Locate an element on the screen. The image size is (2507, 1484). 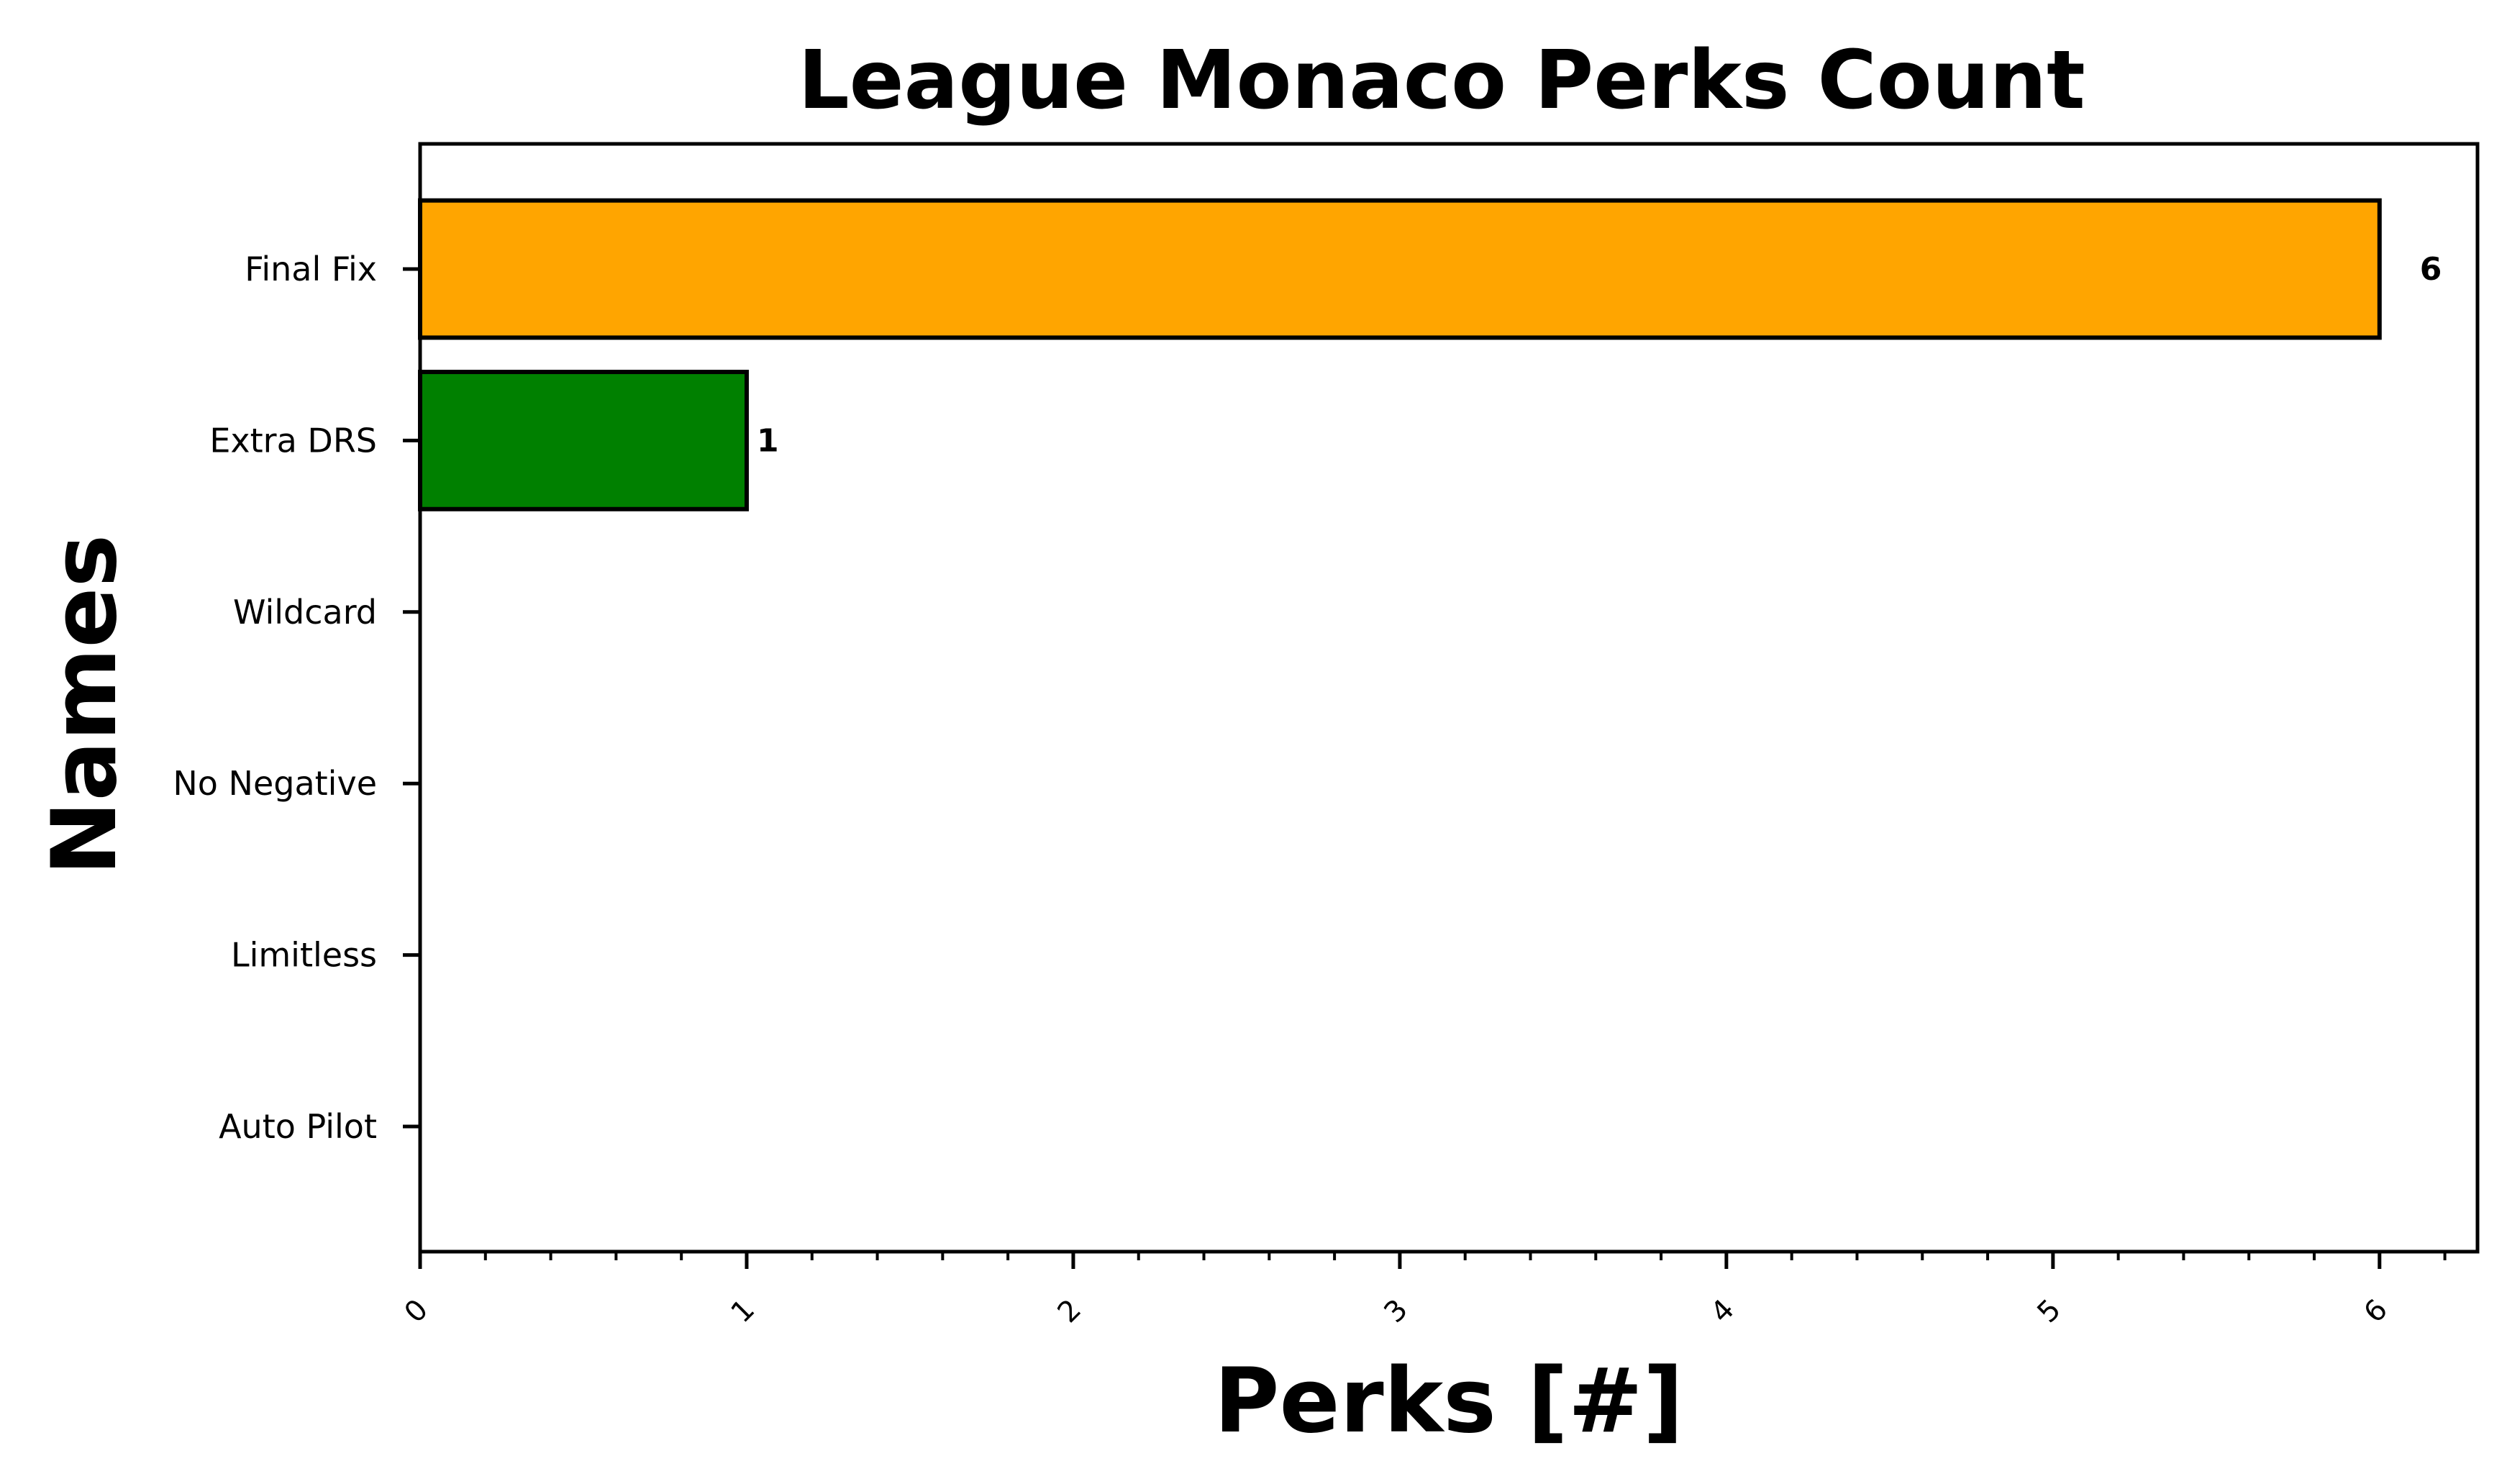
x-ticks: 0 1 2 3 4 5 6 is located at coordinates (1396, 1291).